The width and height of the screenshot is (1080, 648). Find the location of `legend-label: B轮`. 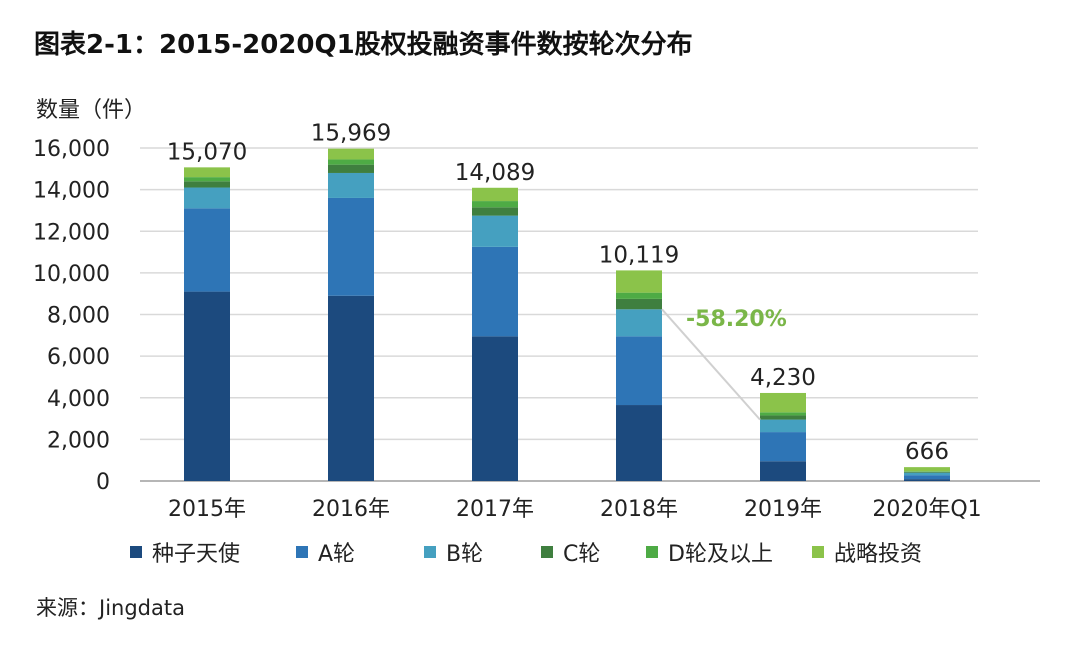

legend-label: B轮 is located at coordinates (465, 554).